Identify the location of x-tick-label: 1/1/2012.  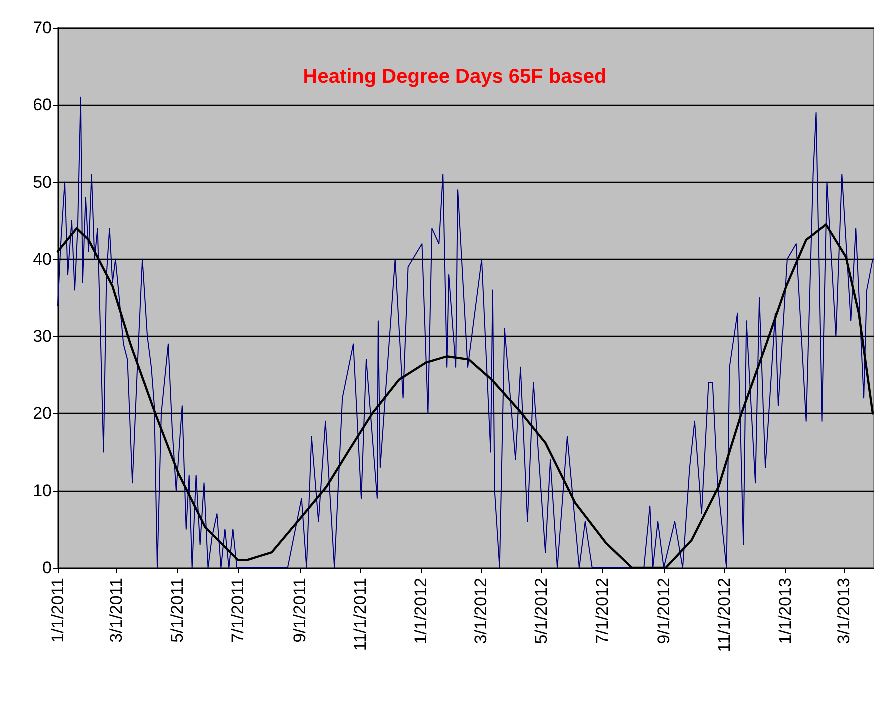
(421, 611).